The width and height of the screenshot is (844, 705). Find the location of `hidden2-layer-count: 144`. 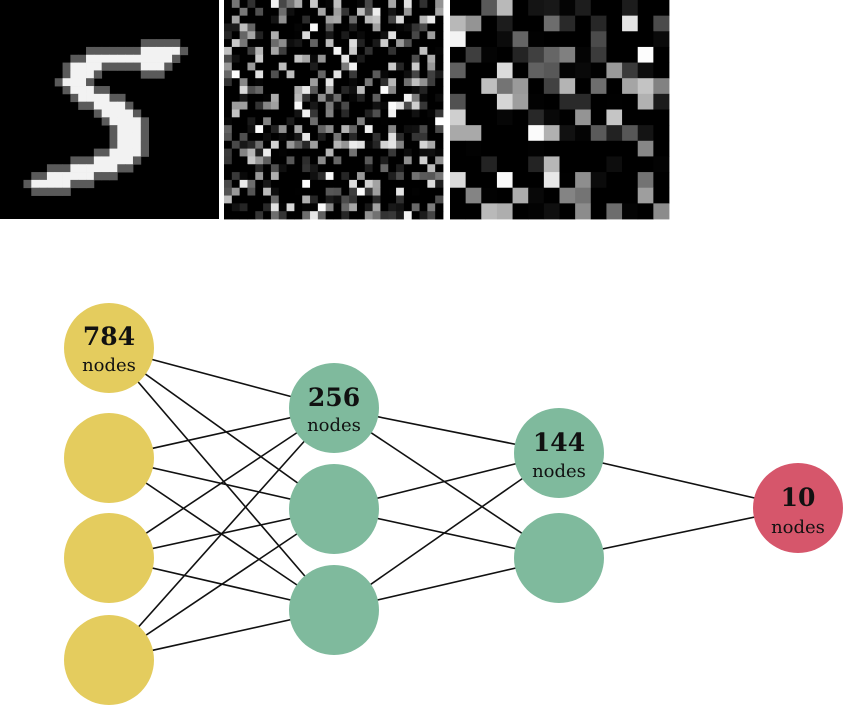

hidden2-layer-count: 144 is located at coordinates (559, 442).